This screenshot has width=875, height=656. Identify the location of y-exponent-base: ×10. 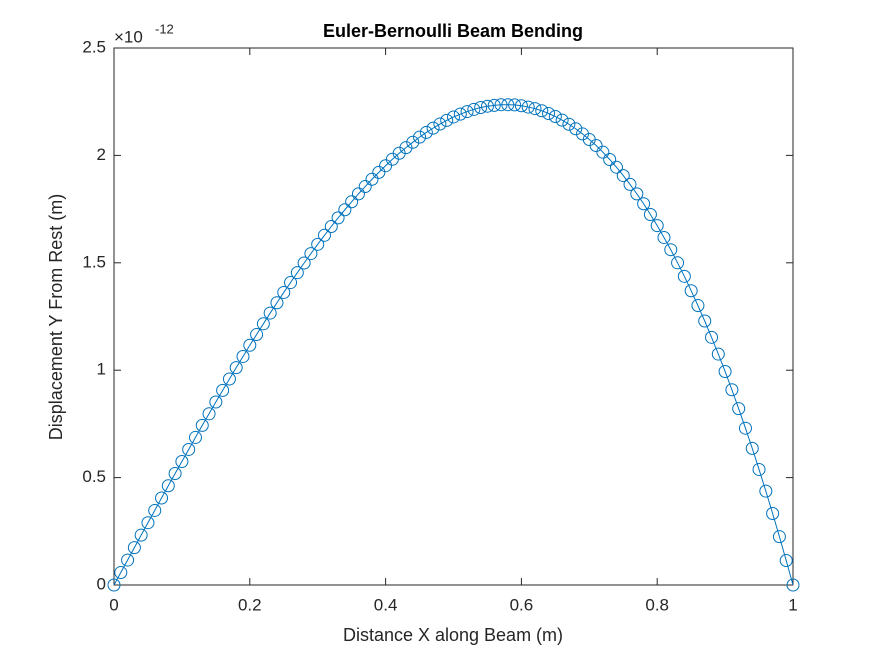
(128, 36).